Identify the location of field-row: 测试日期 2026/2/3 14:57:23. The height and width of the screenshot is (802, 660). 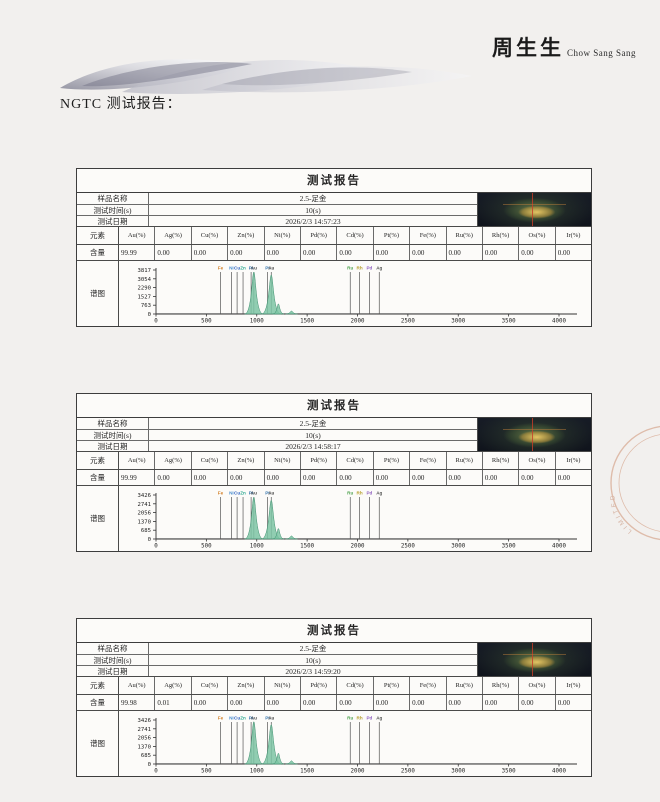
(277, 220).